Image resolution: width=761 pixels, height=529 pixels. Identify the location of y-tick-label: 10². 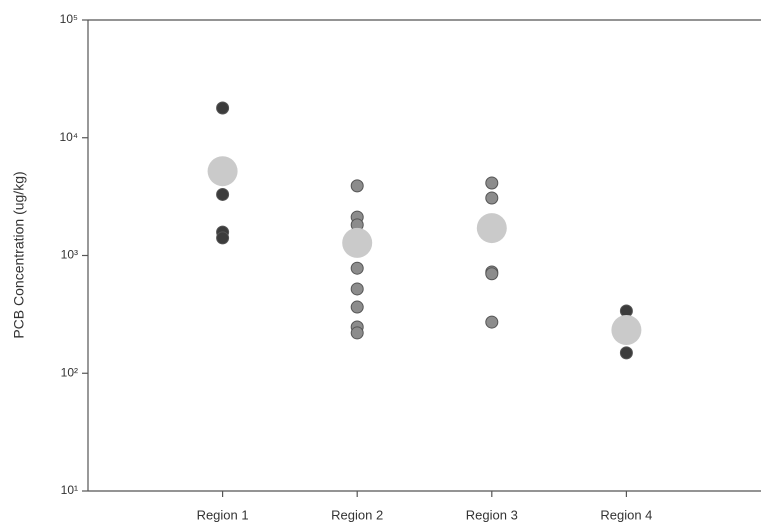
(69, 372).